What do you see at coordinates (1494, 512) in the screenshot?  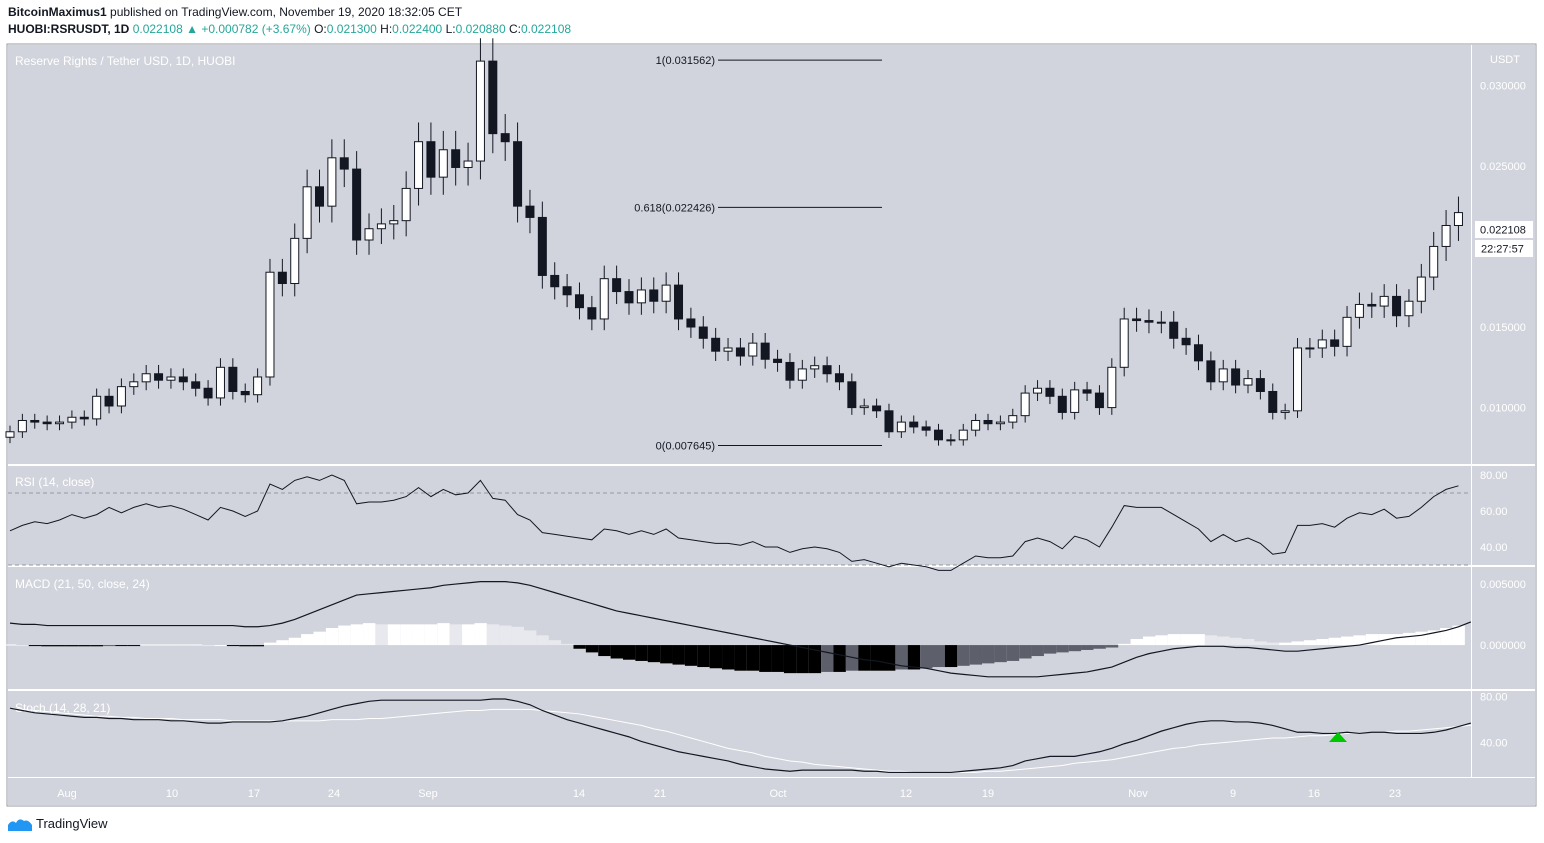 I see `rsi-tick-label: 60.00` at bounding box center [1494, 512].